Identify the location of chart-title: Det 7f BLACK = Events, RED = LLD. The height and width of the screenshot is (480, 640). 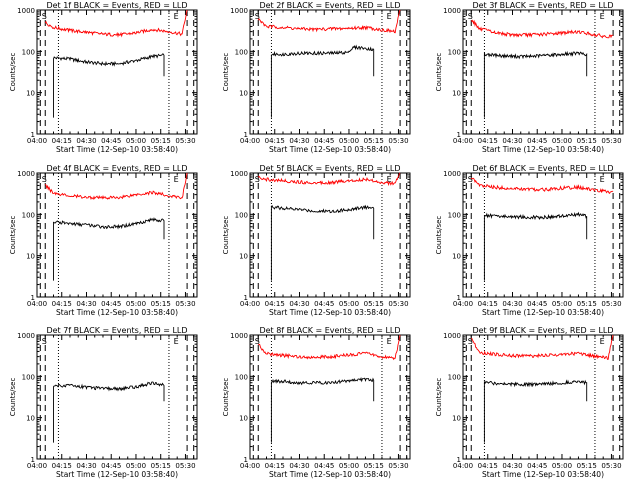
(116, 330).